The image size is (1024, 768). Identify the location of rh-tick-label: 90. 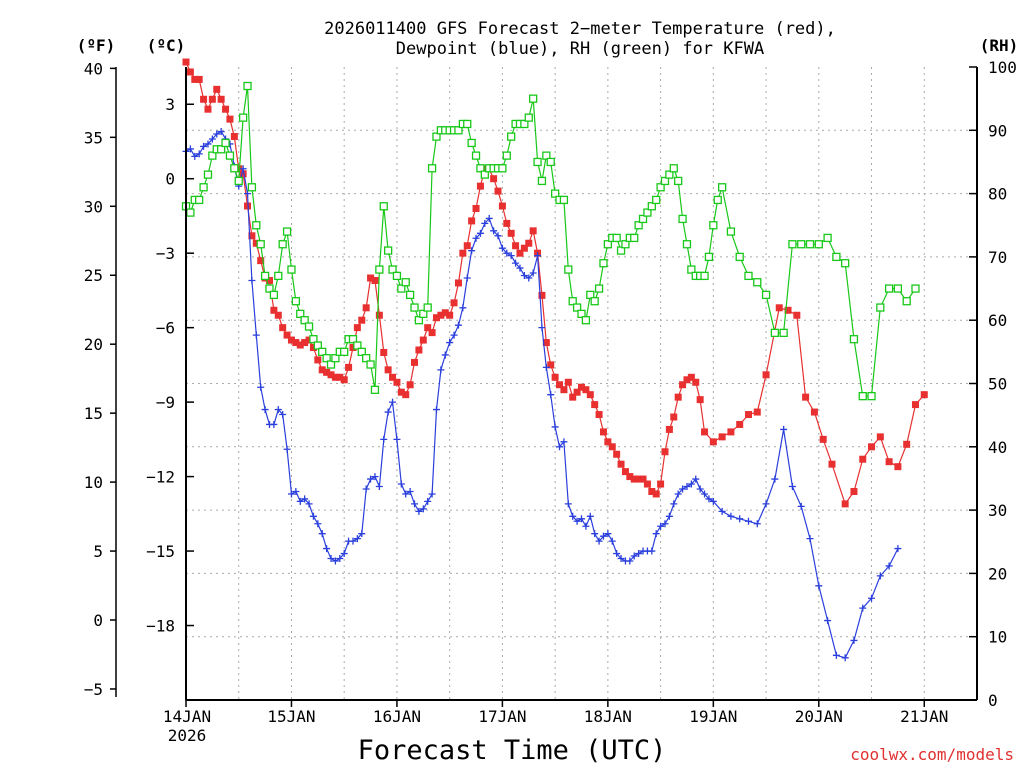
(997, 130).